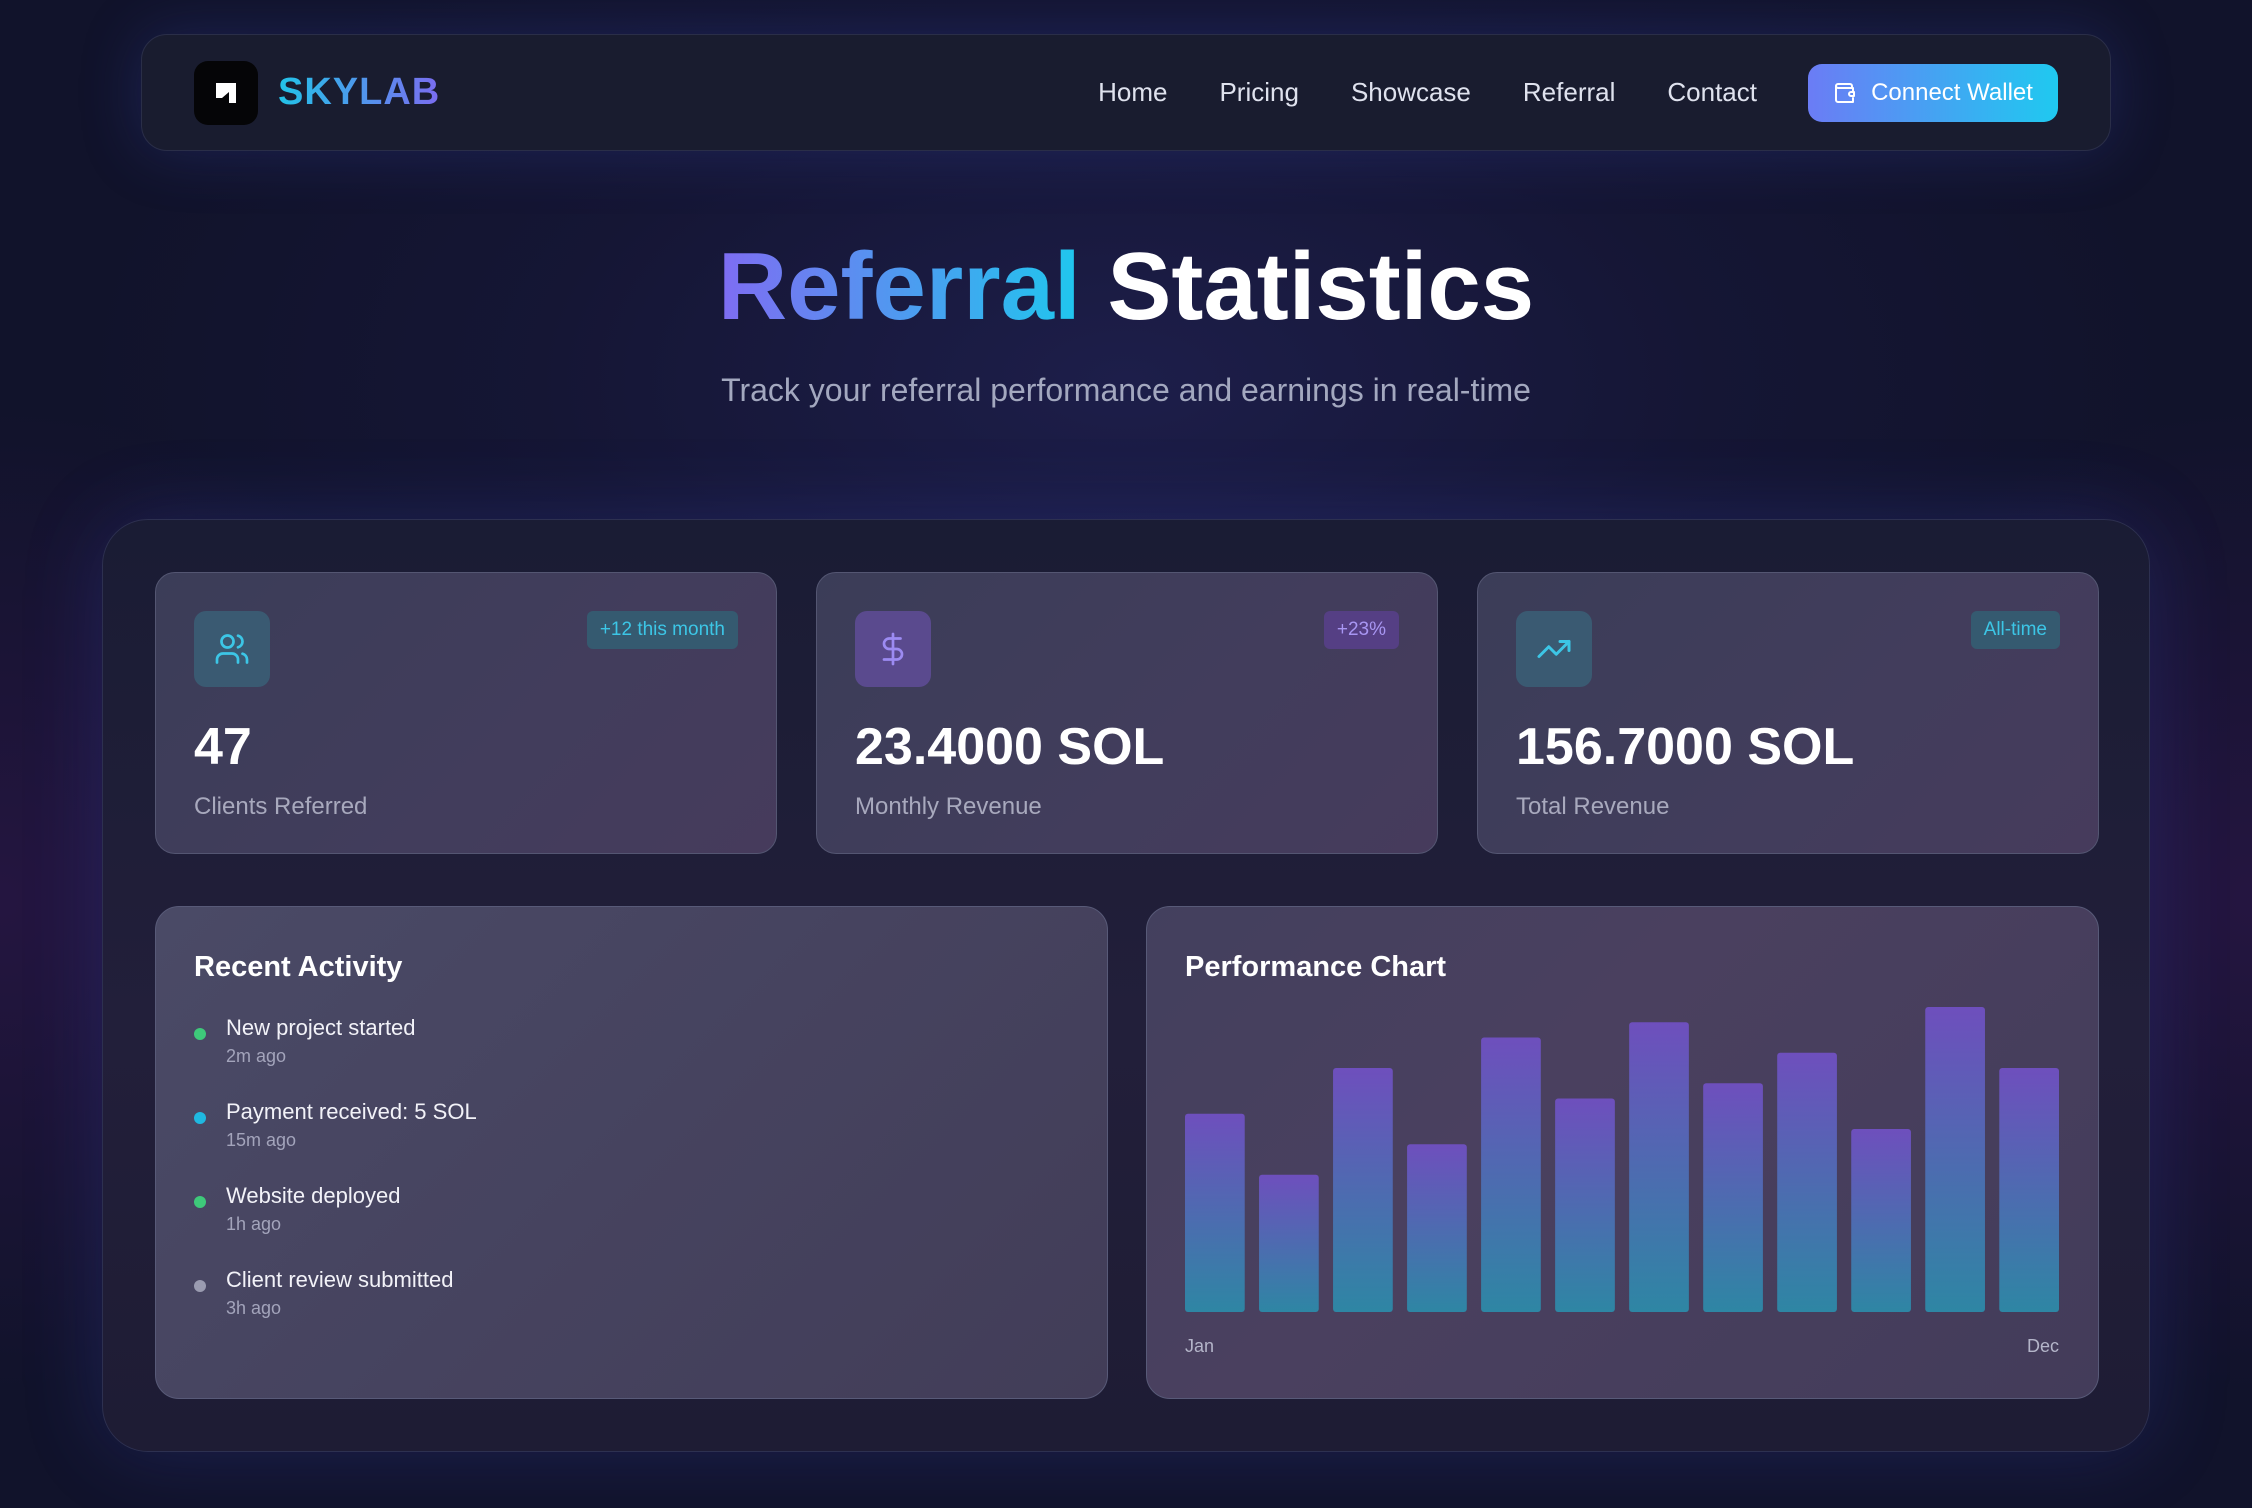  Describe the element at coordinates (1127, 713) in the screenshot. I see `stat-card-monthly-revenue: +23% 23.4000 SOL Monthly Revenue` at that location.